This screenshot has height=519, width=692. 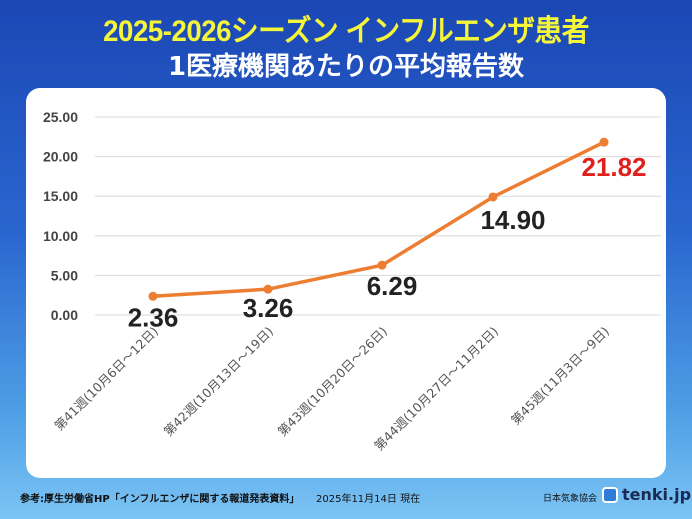 What do you see at coordinates (64, 315) in the screenshot?
I see `y-tick-label: 0.00` at bounding box center [64, 315].